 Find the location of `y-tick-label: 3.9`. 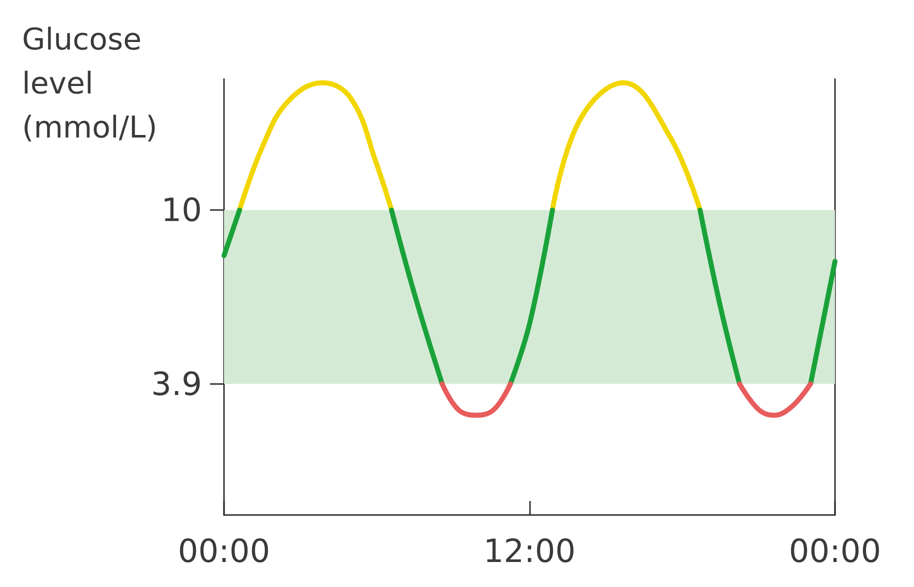

y-tick-label: 3.9 is located at coordinates (176, 383).